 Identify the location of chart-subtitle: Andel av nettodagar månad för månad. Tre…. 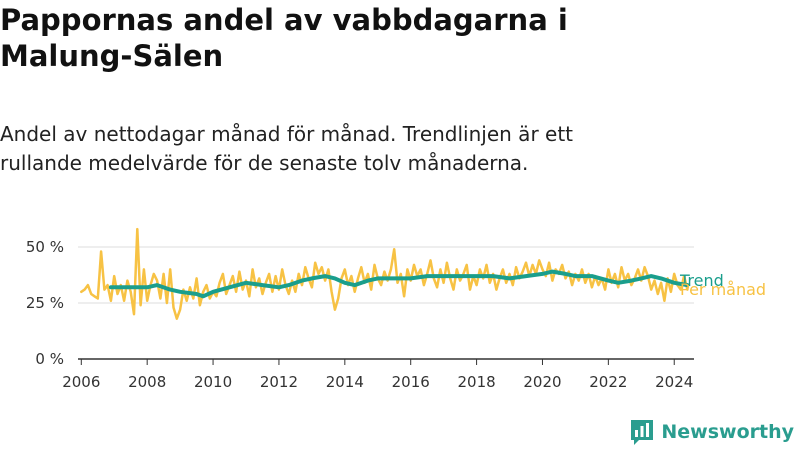
(287, 148).